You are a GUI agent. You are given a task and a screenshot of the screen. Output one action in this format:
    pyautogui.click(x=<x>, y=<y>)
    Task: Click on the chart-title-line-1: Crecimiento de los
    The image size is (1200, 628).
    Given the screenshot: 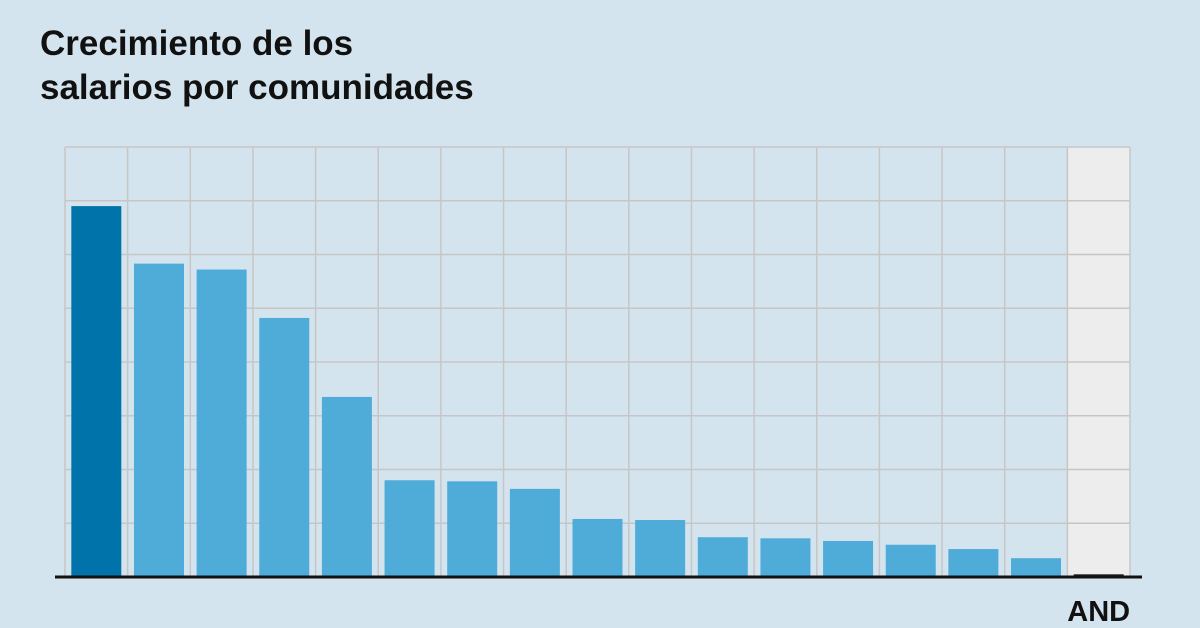 What is the action you would take?
    pyautogui.click(x=197, y=43)
    